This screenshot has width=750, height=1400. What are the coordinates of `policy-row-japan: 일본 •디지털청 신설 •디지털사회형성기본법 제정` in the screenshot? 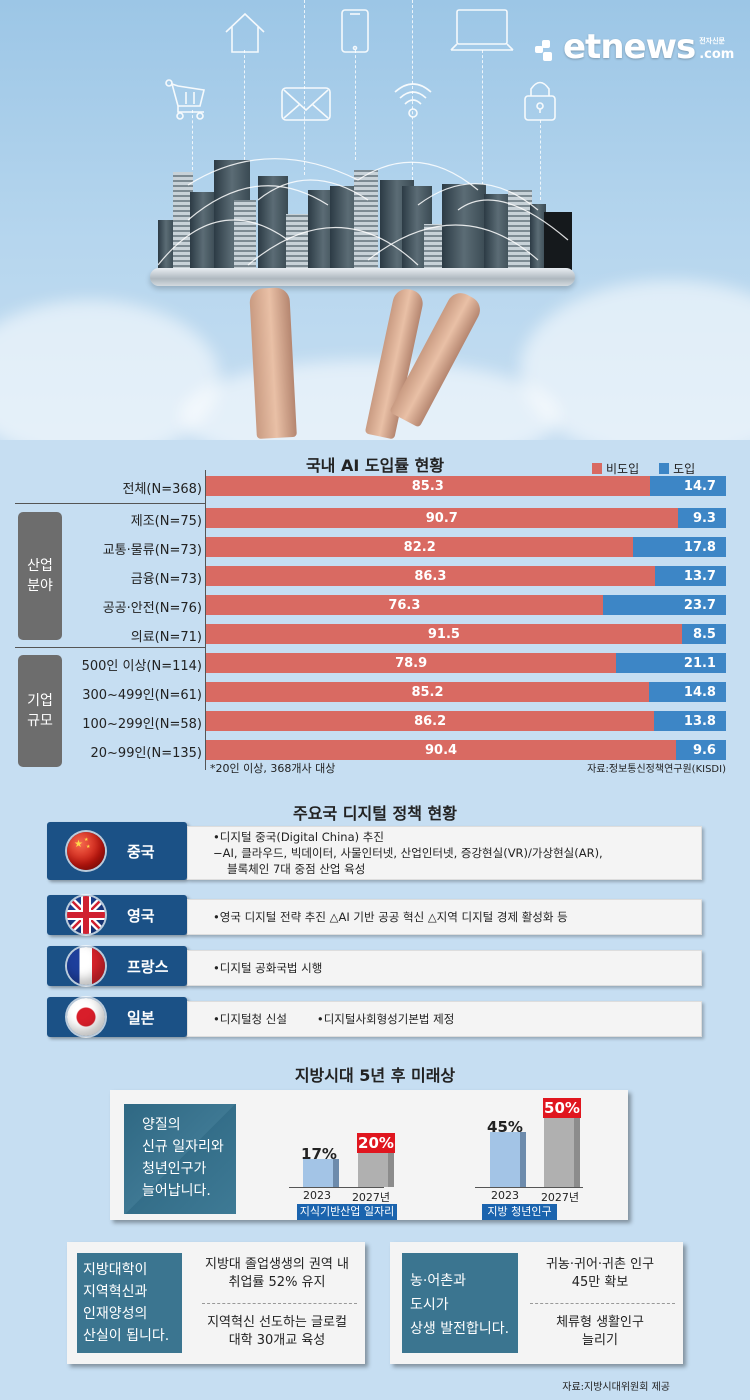 It's located at (374, 1017).